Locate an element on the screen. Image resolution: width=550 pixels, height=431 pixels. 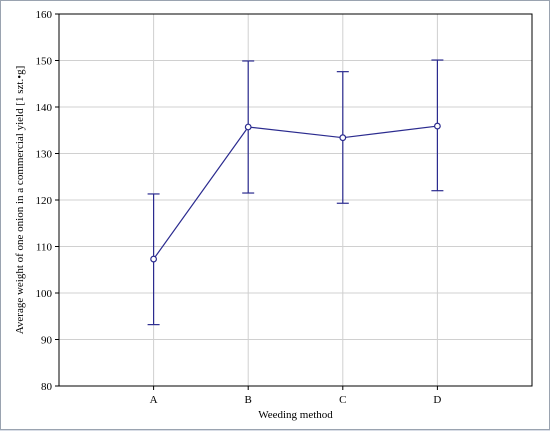
y-tick-label: 80 is located at coordinates (47, 387).